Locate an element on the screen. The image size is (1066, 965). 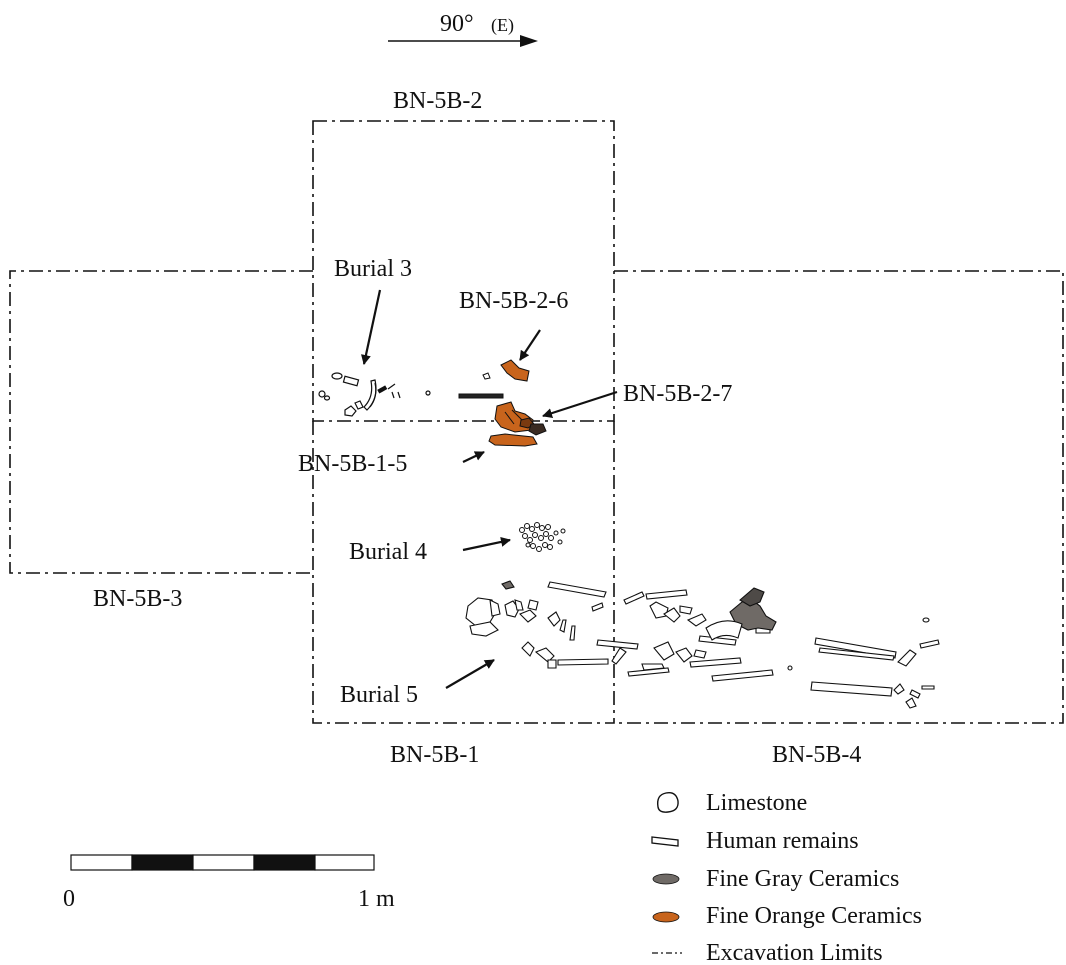
legend-label-gray-ceramics: Fine Gray Ceramics is located at coordinates (802, 879).